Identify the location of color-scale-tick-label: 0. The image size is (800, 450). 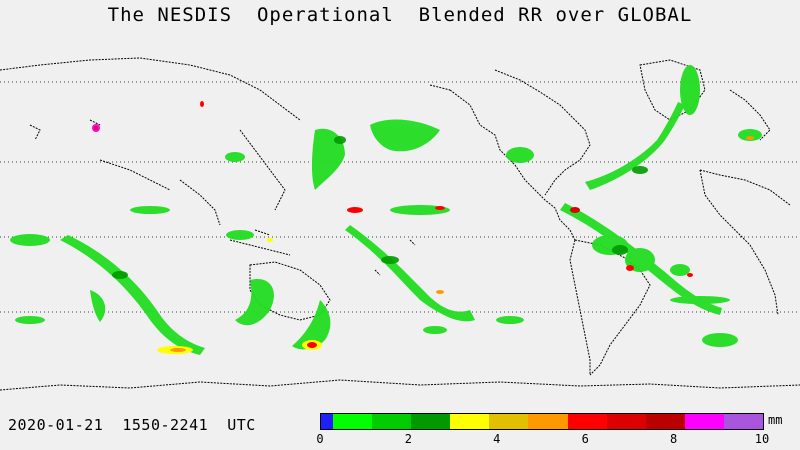
(320, 439).